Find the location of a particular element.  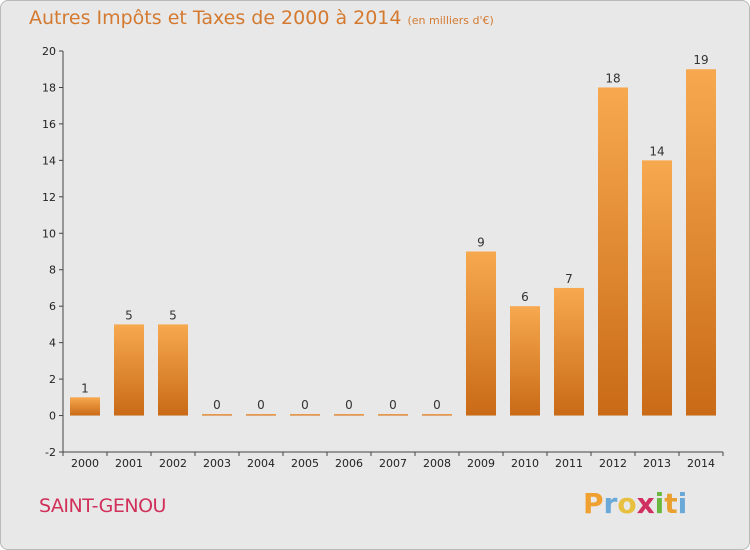

x-tick-label: 2011 is located at coordinates (569, 463).